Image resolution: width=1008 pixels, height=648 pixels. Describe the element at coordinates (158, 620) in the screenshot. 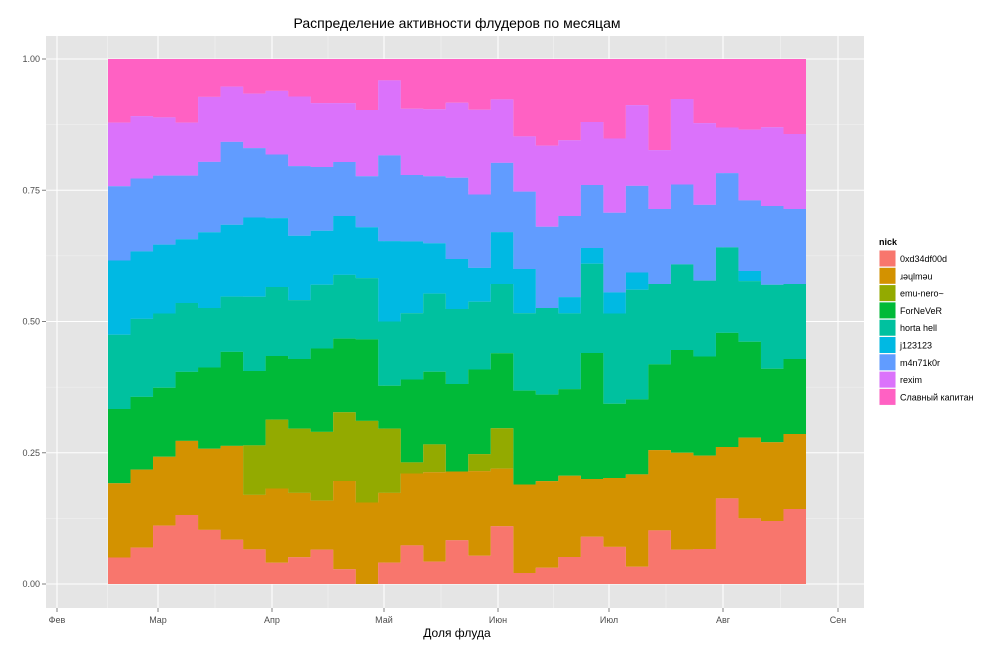

I see `x-tick-label: Мар` at that location.